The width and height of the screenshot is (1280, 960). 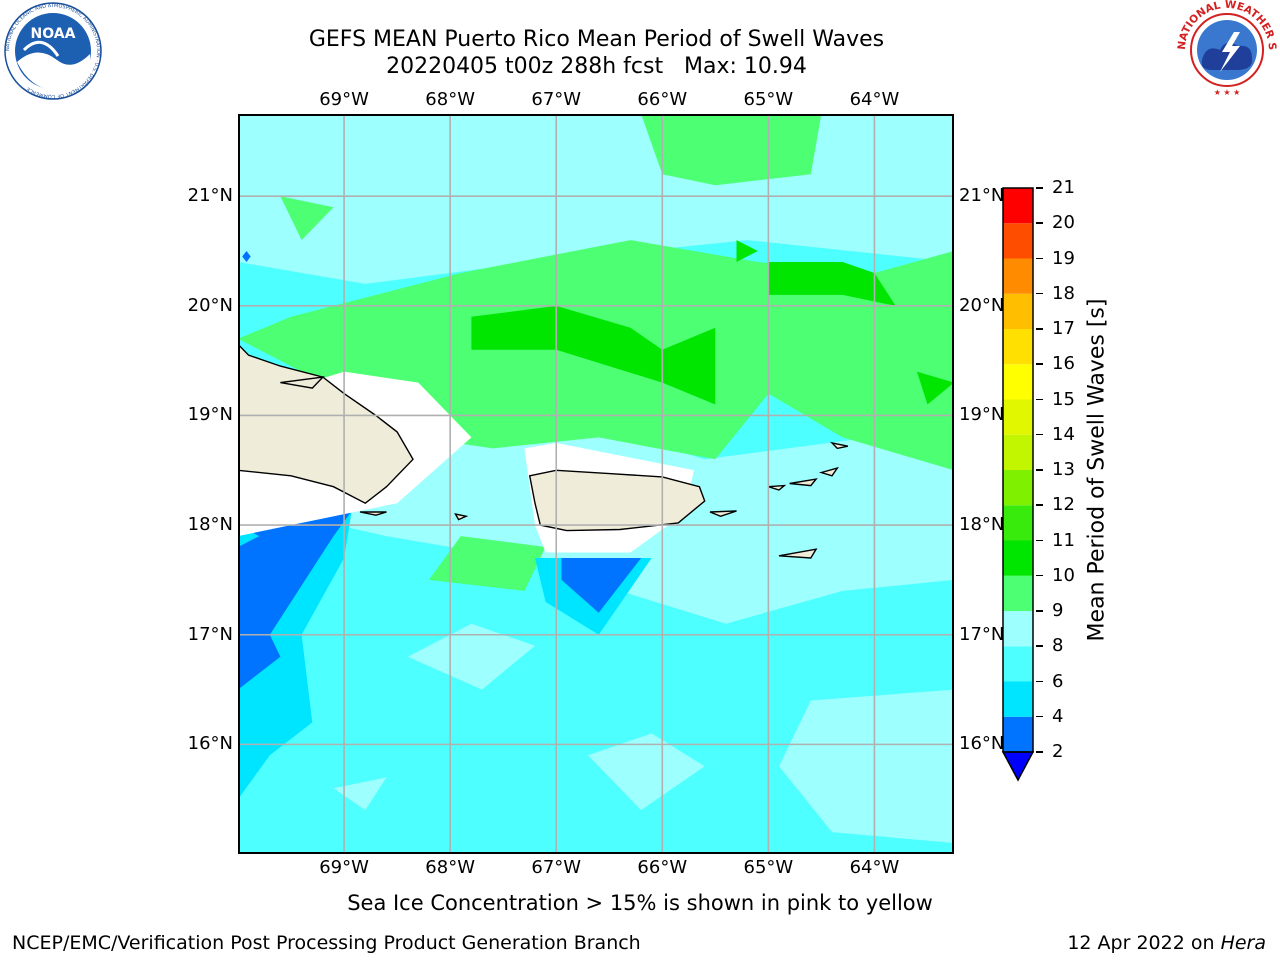 What do you see at coordinates (839, 445) in the screenshot?
I see `land-anegada` at bounding box center [839, 445].